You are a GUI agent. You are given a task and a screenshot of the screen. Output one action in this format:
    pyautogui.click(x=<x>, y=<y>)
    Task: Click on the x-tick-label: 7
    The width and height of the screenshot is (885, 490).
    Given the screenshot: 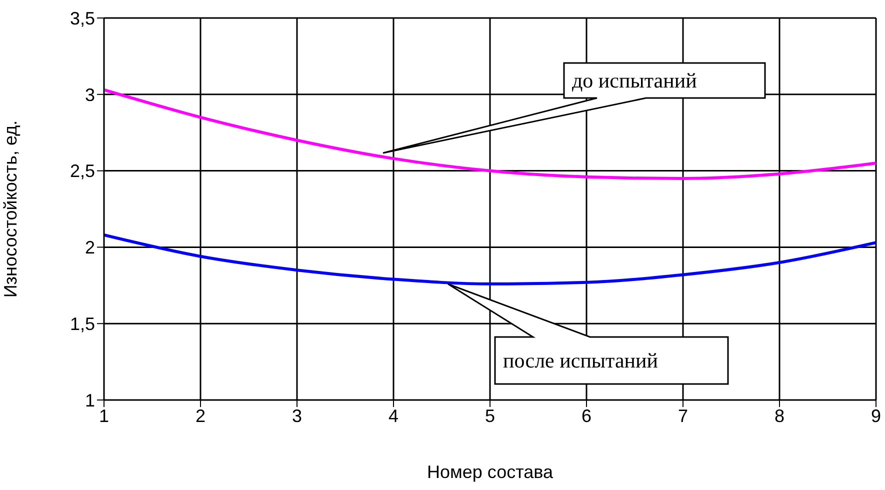 What is the action you would take?
    pyautogui.click(x=683, y=416)
    